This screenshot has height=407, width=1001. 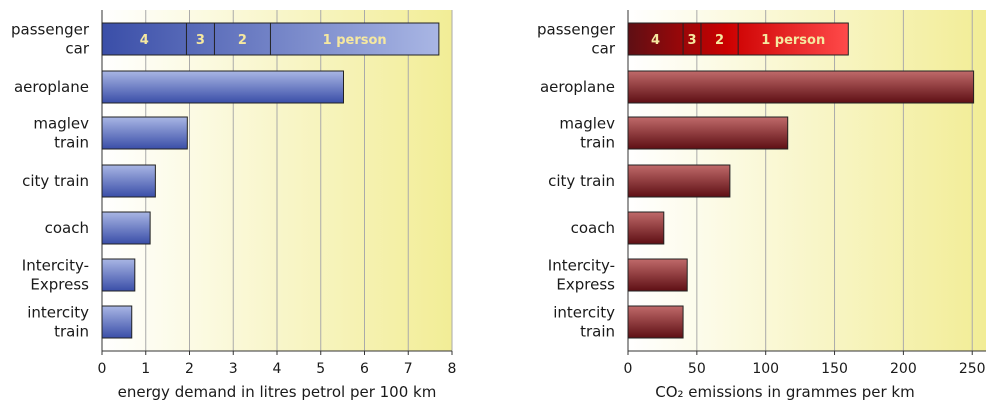 I want to click on x-axis-title: CO₂ emissions in grammes per km, so click(x=784, y=392).